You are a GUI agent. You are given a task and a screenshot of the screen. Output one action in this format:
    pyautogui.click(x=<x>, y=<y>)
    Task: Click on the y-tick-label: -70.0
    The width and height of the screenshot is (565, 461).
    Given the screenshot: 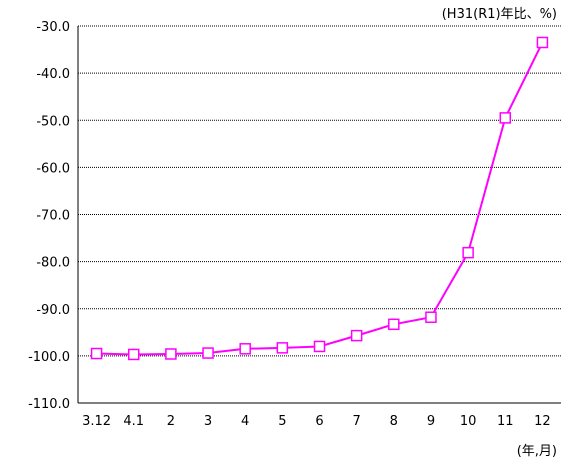 What is the action you would take?
    pyautogui.click(x=53, y=216)
    